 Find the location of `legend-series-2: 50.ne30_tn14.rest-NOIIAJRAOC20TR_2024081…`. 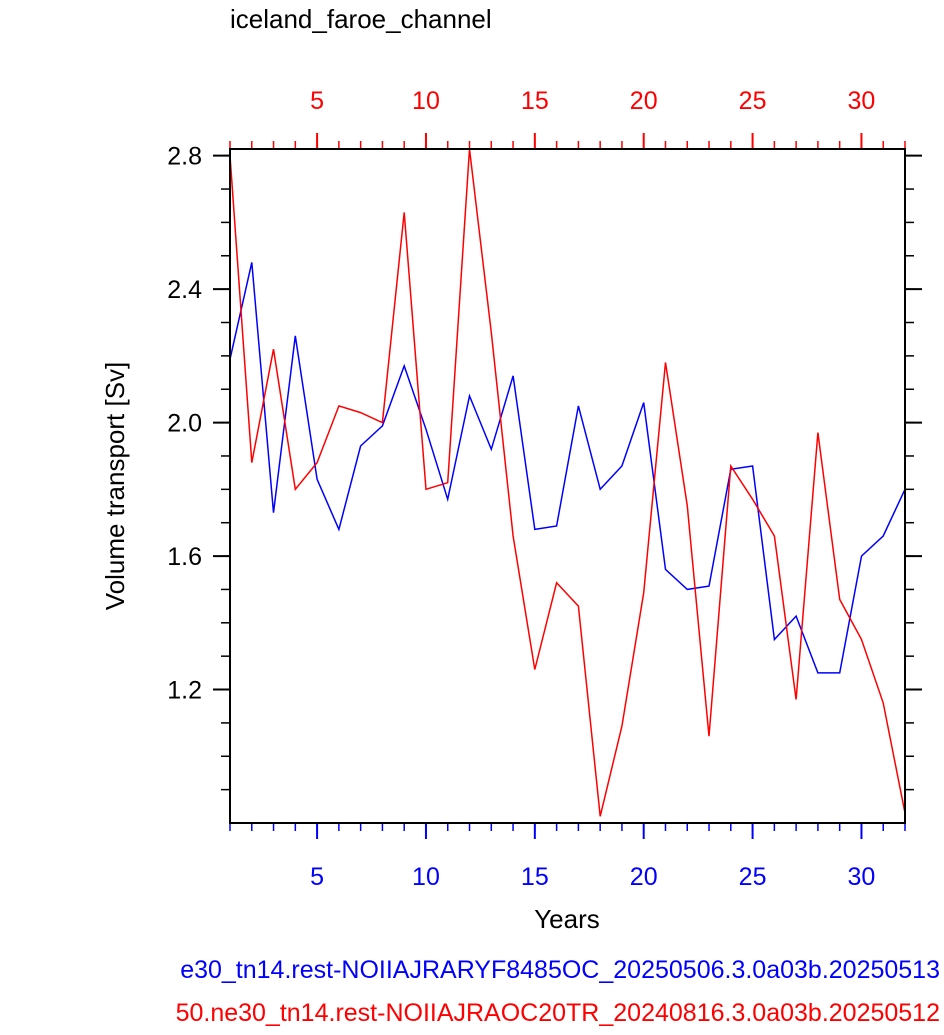

legend-series-2: 50.ne30_tn14.rest-NOIIAJRAOC20TR_2024081… is located at coordinates (558, 1013).